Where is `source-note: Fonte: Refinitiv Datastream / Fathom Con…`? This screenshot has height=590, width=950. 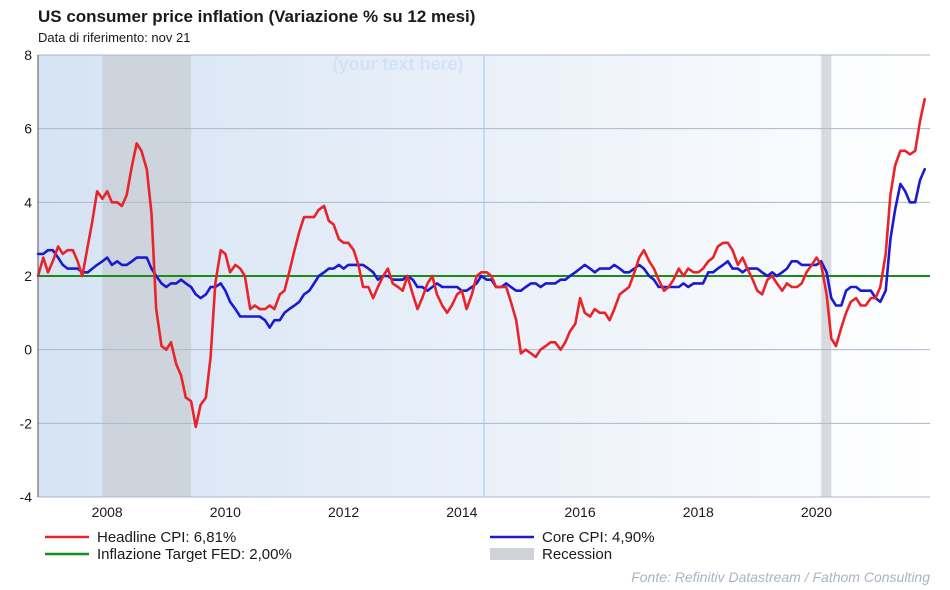
source-note: Fonte: Refinitiv Datastream / Fathom Con… is located at coordinates (780, 577).